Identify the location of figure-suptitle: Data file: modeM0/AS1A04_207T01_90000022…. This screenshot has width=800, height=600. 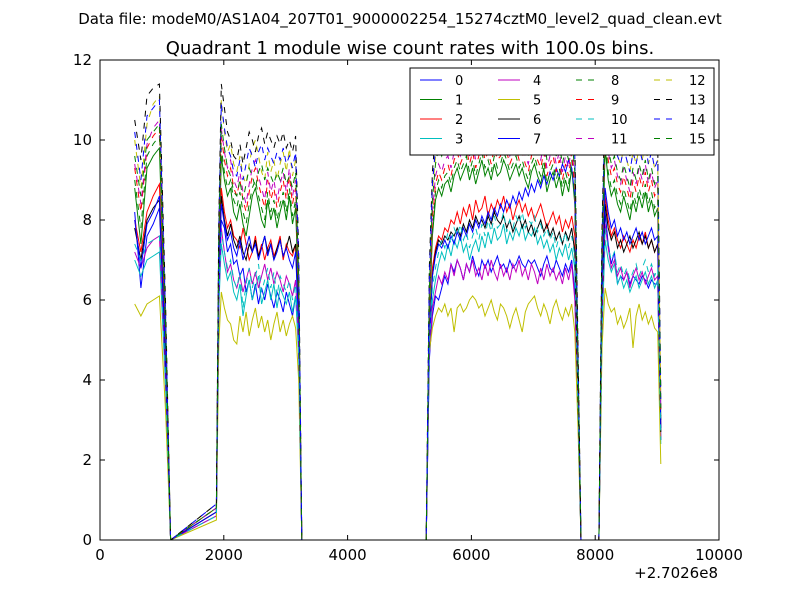
(400, 19).